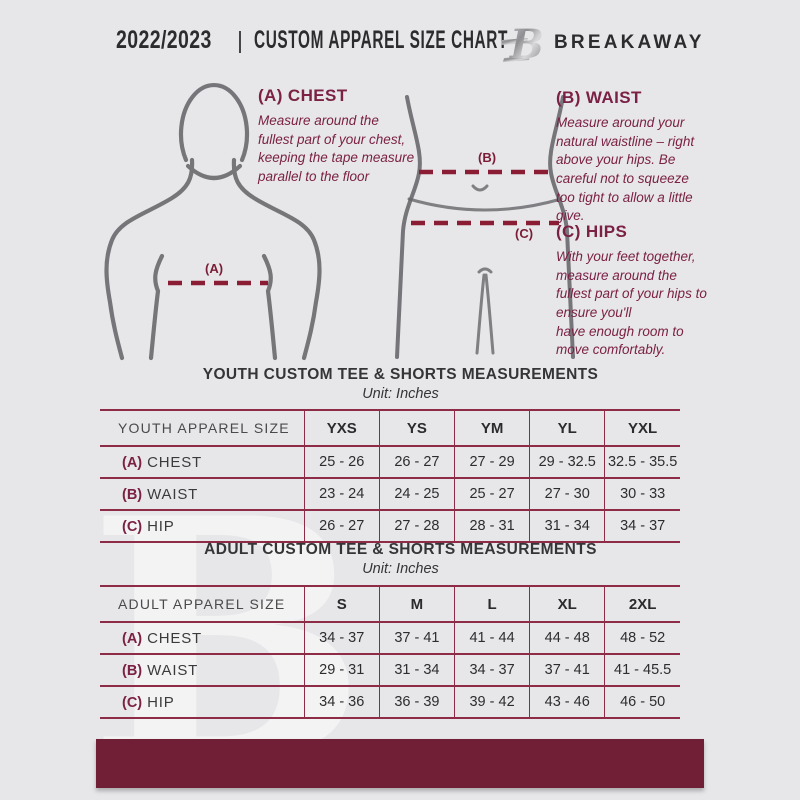 This screenshot has height=800, width=800. I want to click on cell-value: 43 - 46, so click(567, 701).